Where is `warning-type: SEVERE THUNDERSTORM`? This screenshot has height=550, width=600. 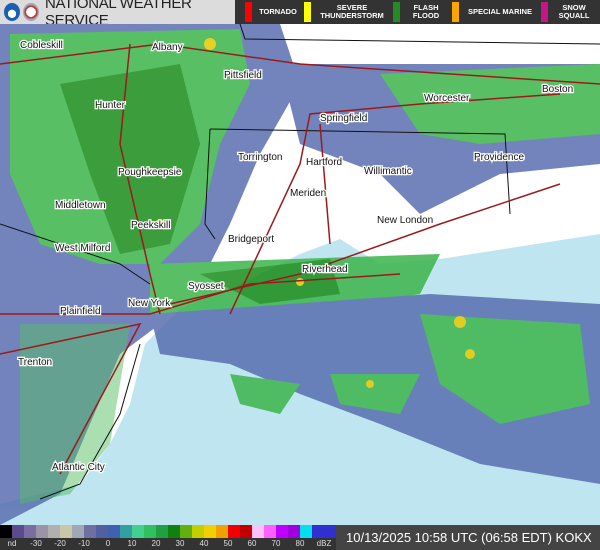 warning-type: SEVERE THUNDERSTORM is located at coordinates (345, 12).